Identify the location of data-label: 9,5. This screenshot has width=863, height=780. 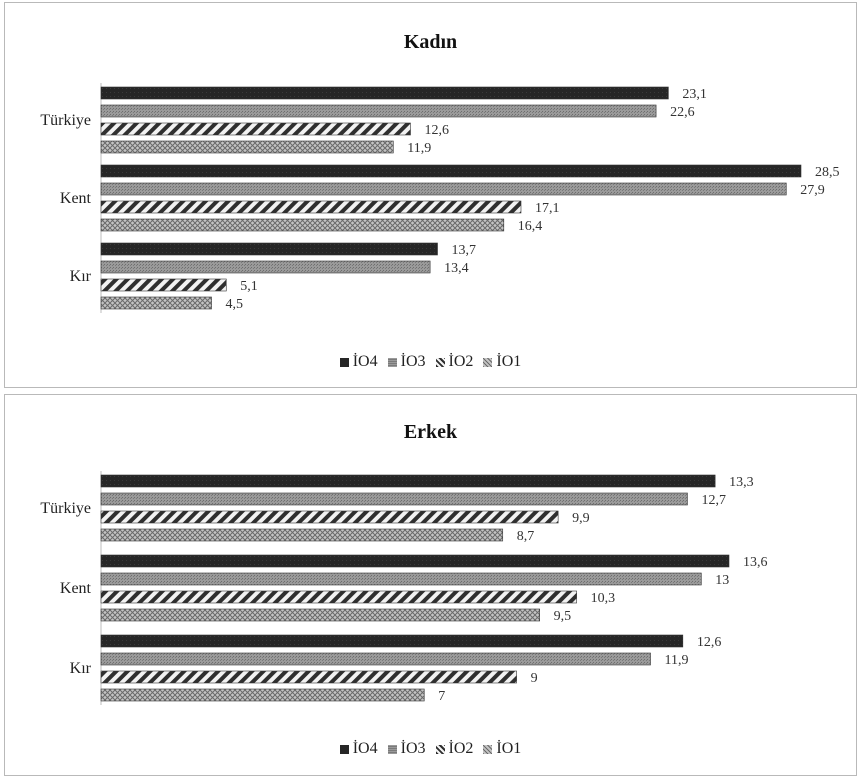
(563, 616).